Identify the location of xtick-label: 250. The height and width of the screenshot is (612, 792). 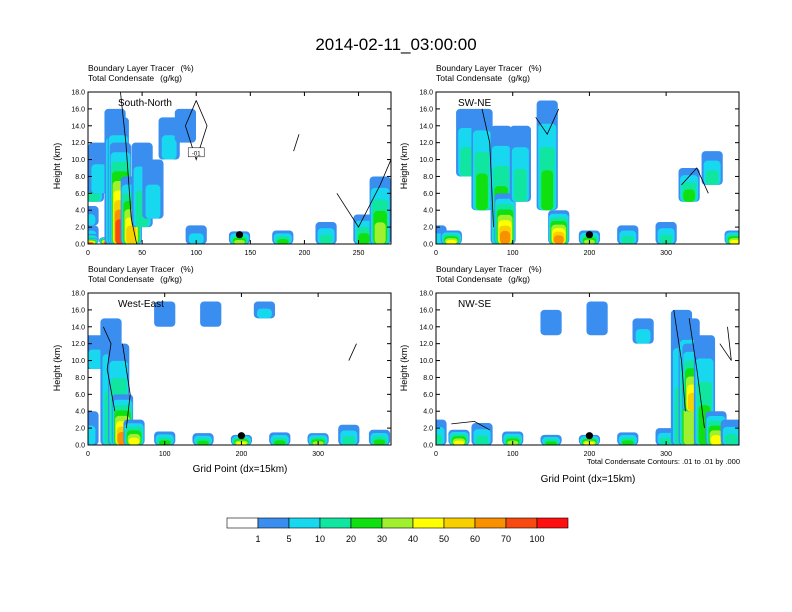
(359, 253).